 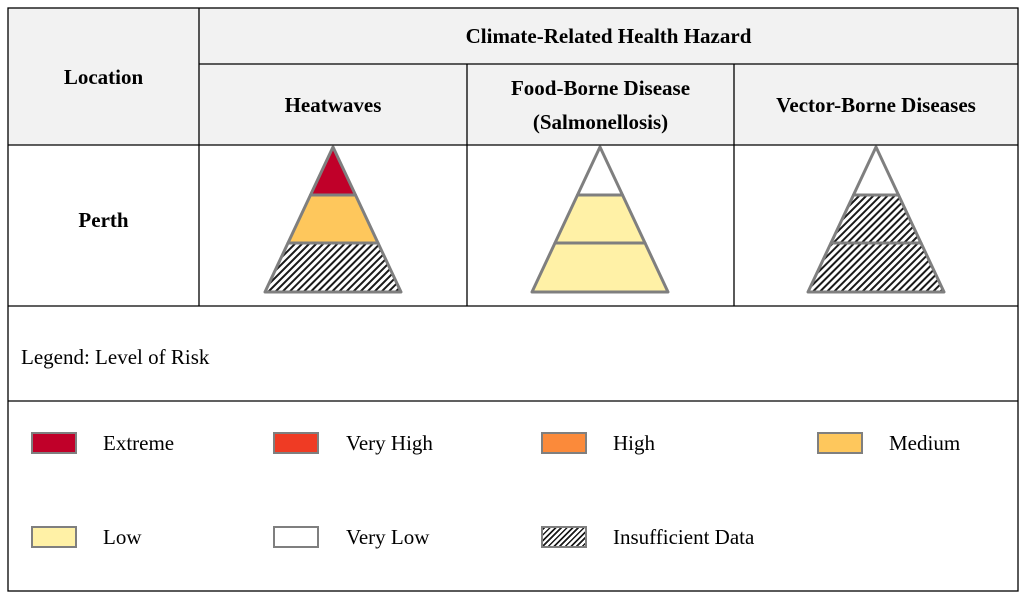 I want to click on legend-label-medium: Medium, so click(x=925, y=443).